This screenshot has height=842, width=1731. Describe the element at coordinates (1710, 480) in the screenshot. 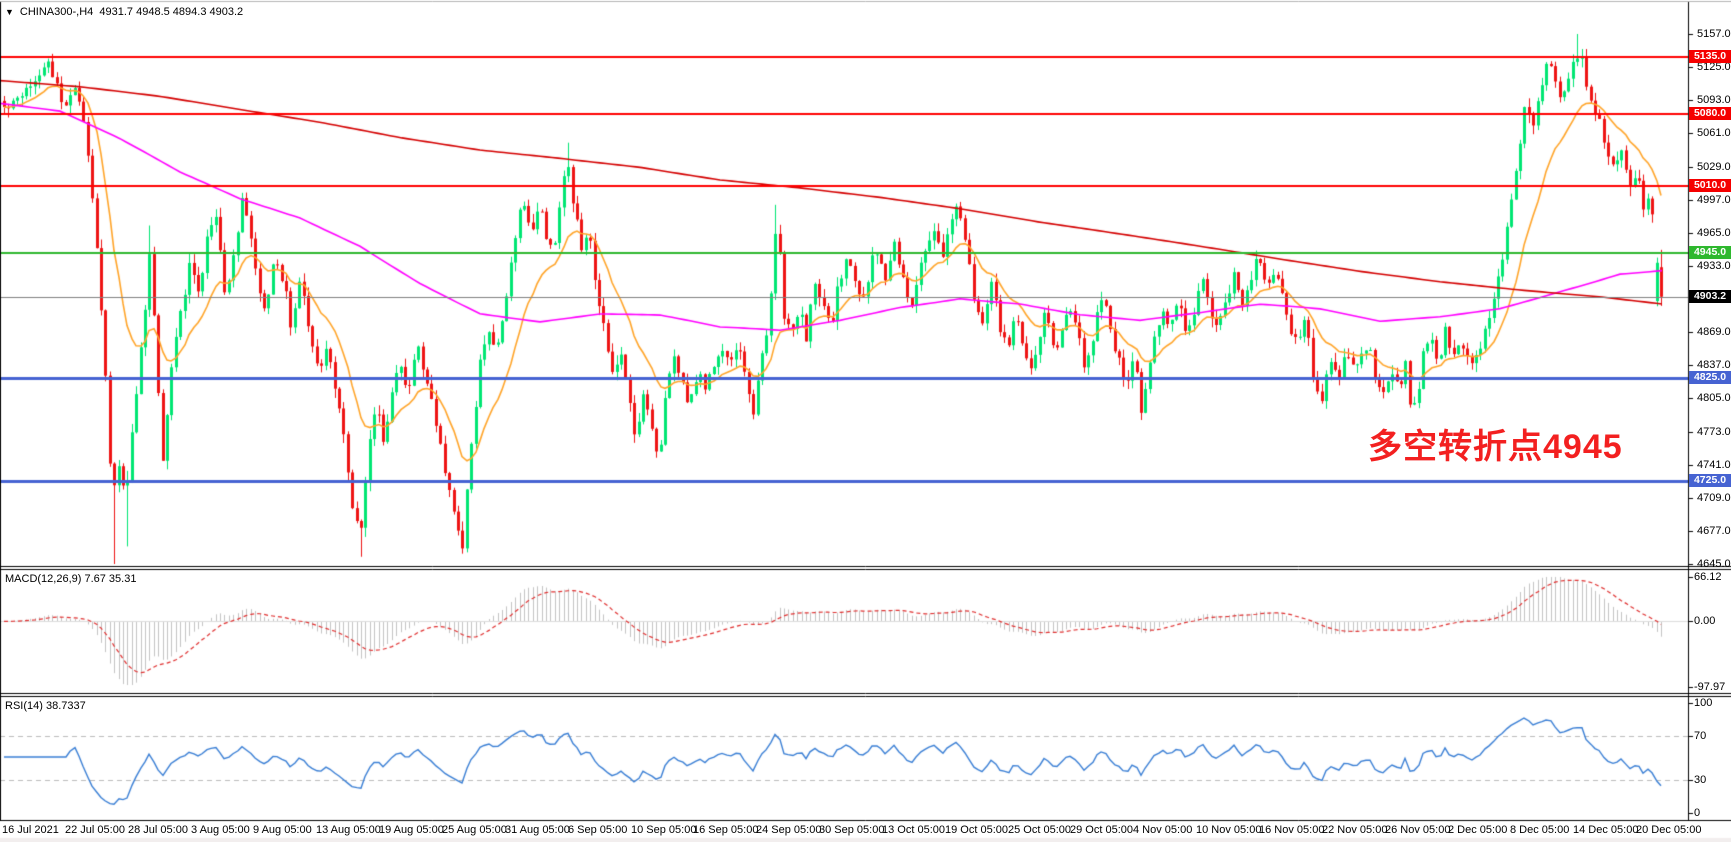

I see `price-badge-4725.0: 4725.0` at that location.